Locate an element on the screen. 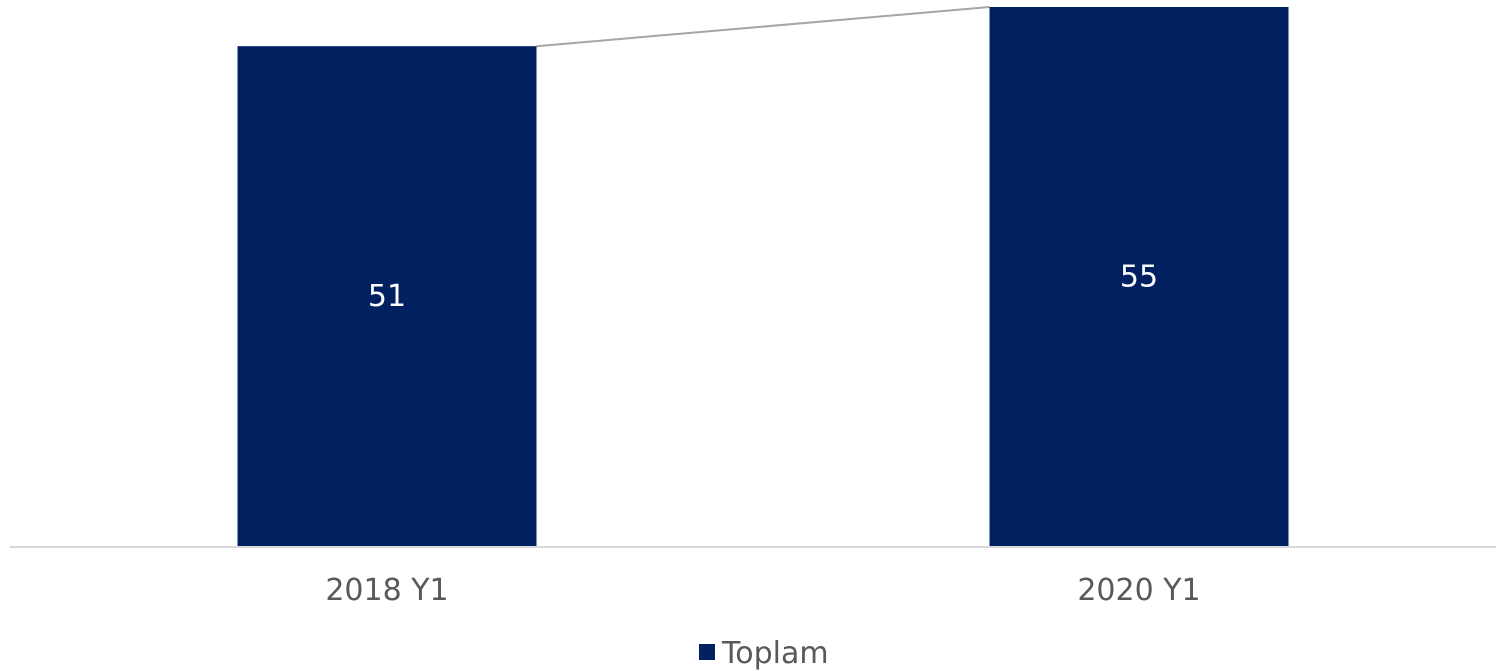 The image size is (1496, 671). legend-swatch-toplam is located at coordinates (707, 652).